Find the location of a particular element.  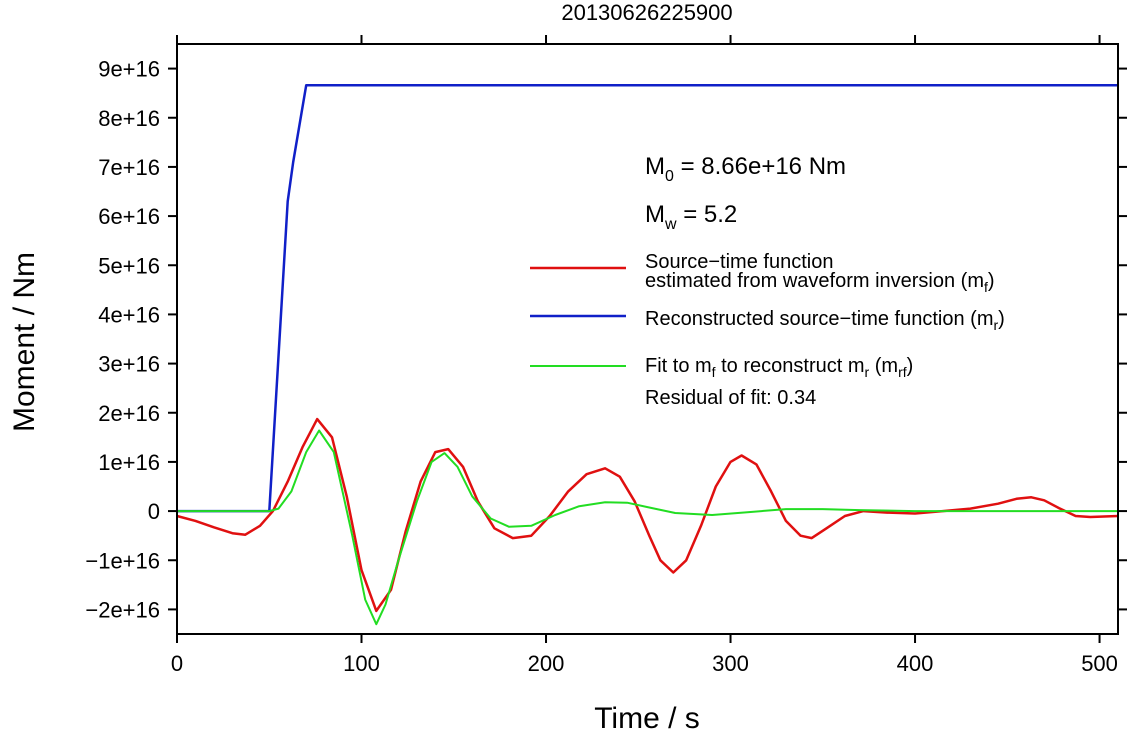

y-tick-label: 8e+16 is located at coordinates (129, 118).